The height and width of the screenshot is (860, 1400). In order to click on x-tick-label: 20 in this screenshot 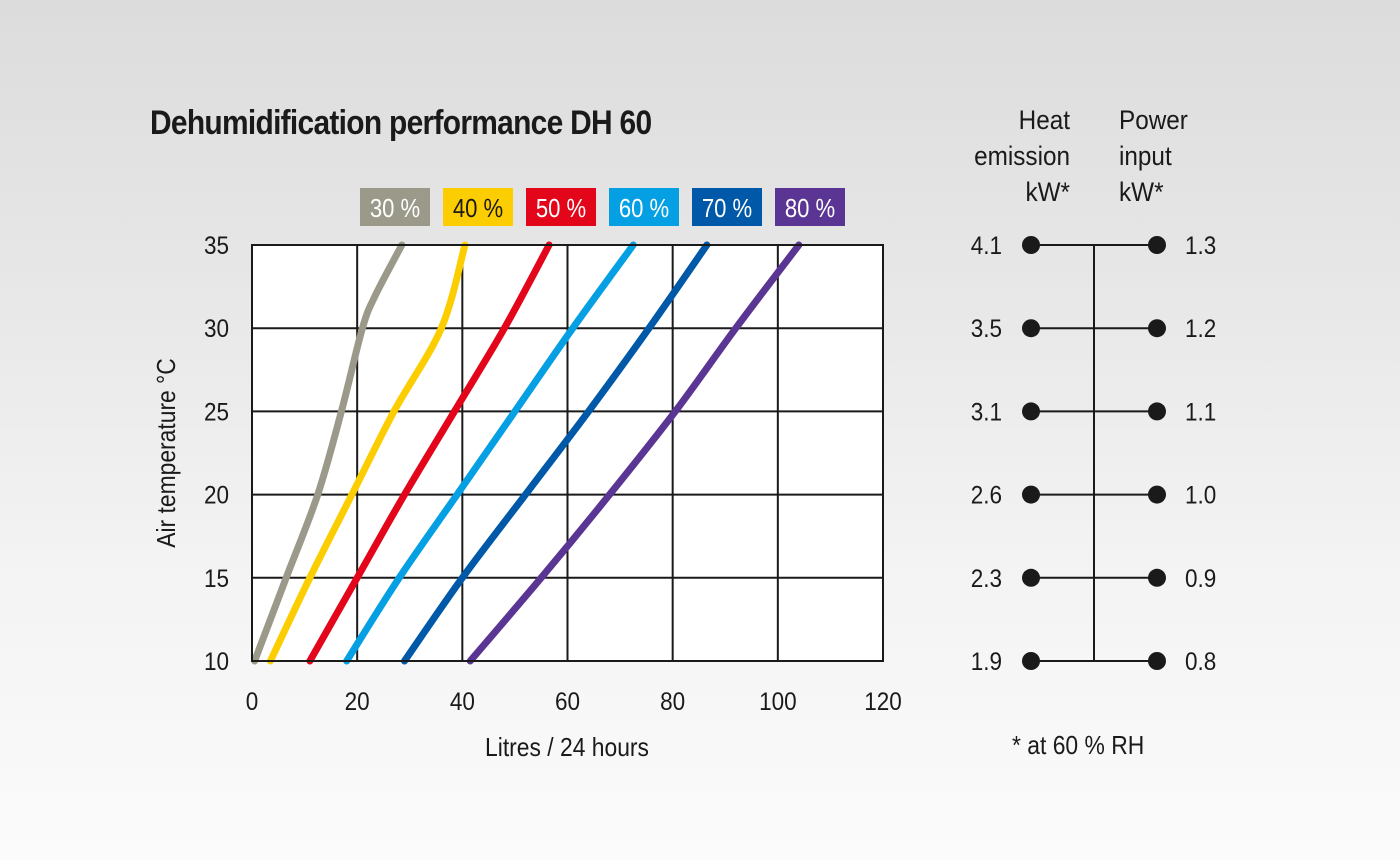, I will do `click(357, 702)`.